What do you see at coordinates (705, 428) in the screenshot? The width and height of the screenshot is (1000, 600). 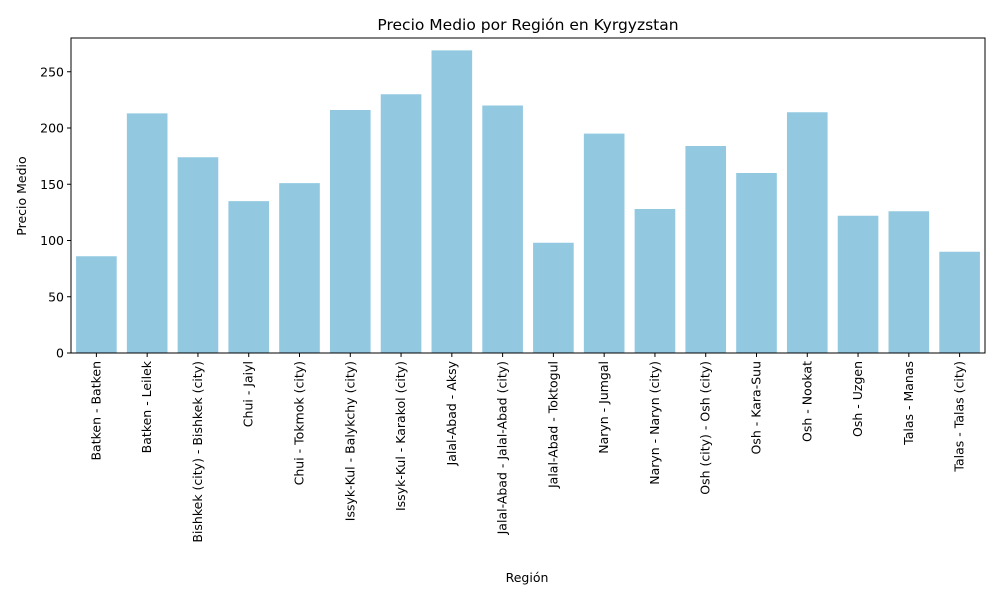 I see `x-tick-label: Osh (city) - Osh (city)` at bounding box center [705, 428].